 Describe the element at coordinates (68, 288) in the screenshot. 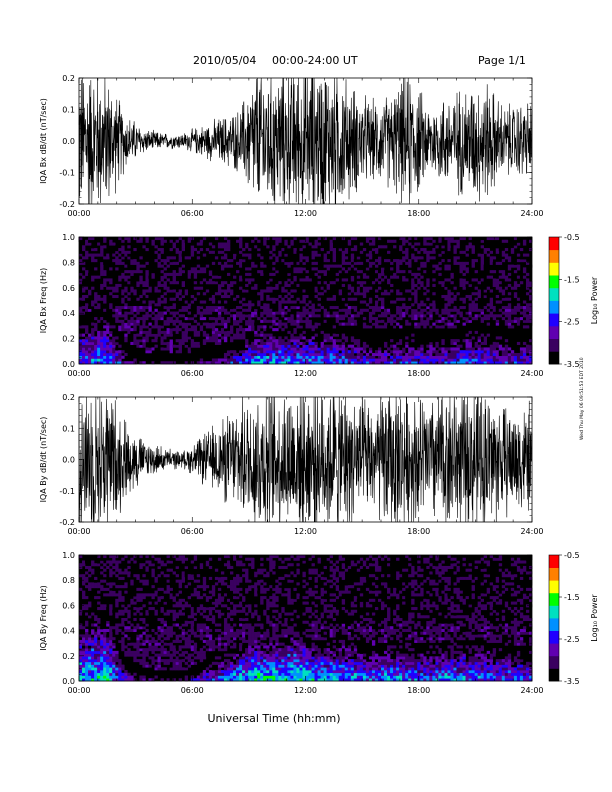

I see `y-tick-label: 0.6` at that location.